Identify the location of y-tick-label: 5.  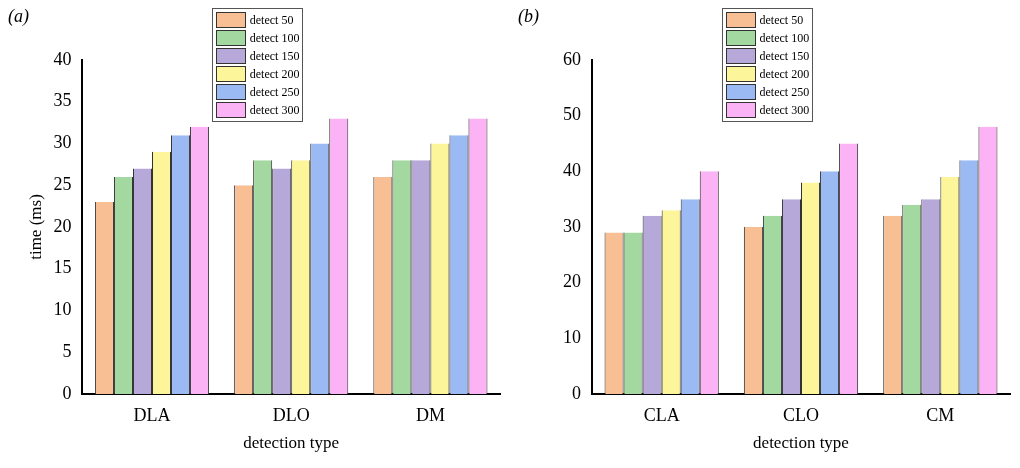
(67, 350).